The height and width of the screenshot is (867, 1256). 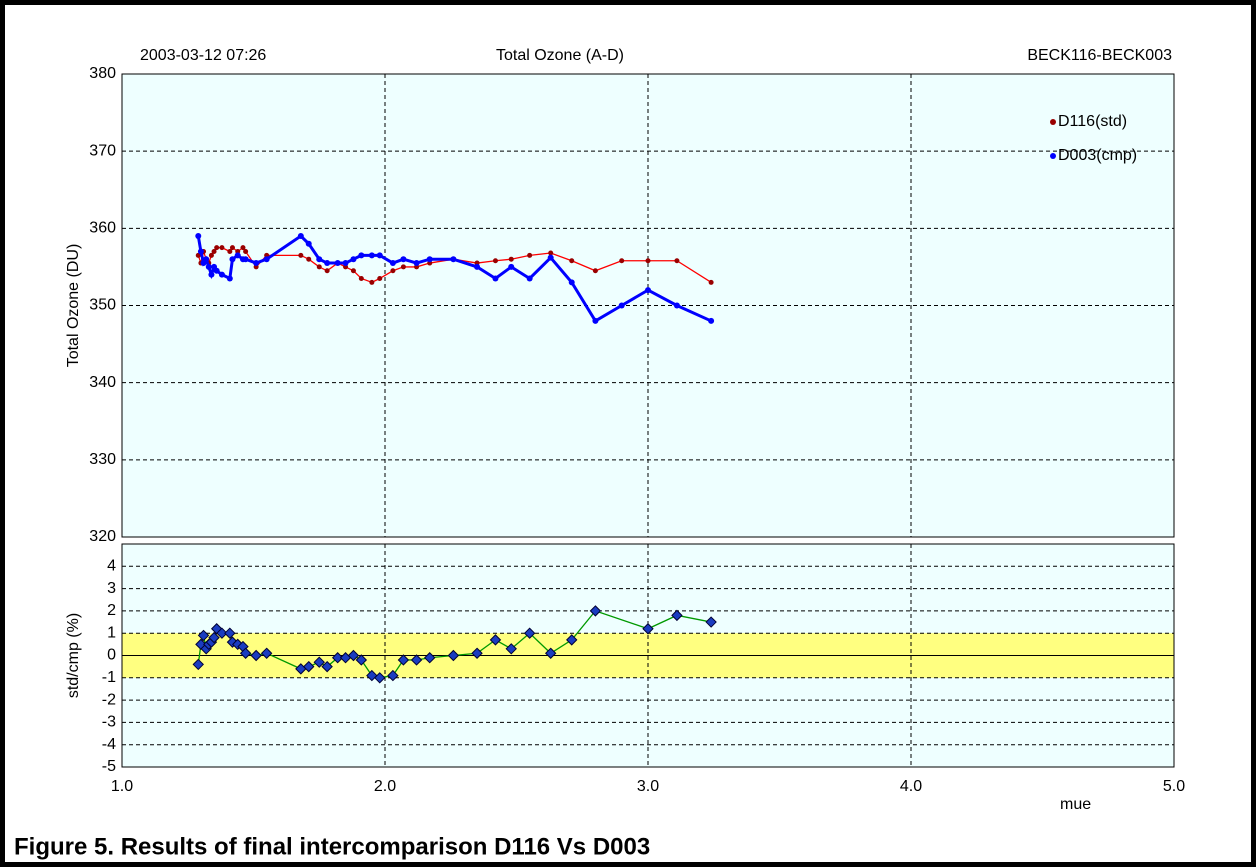 I want to click on y-tick-label: 1, so click(x=111, y=632).